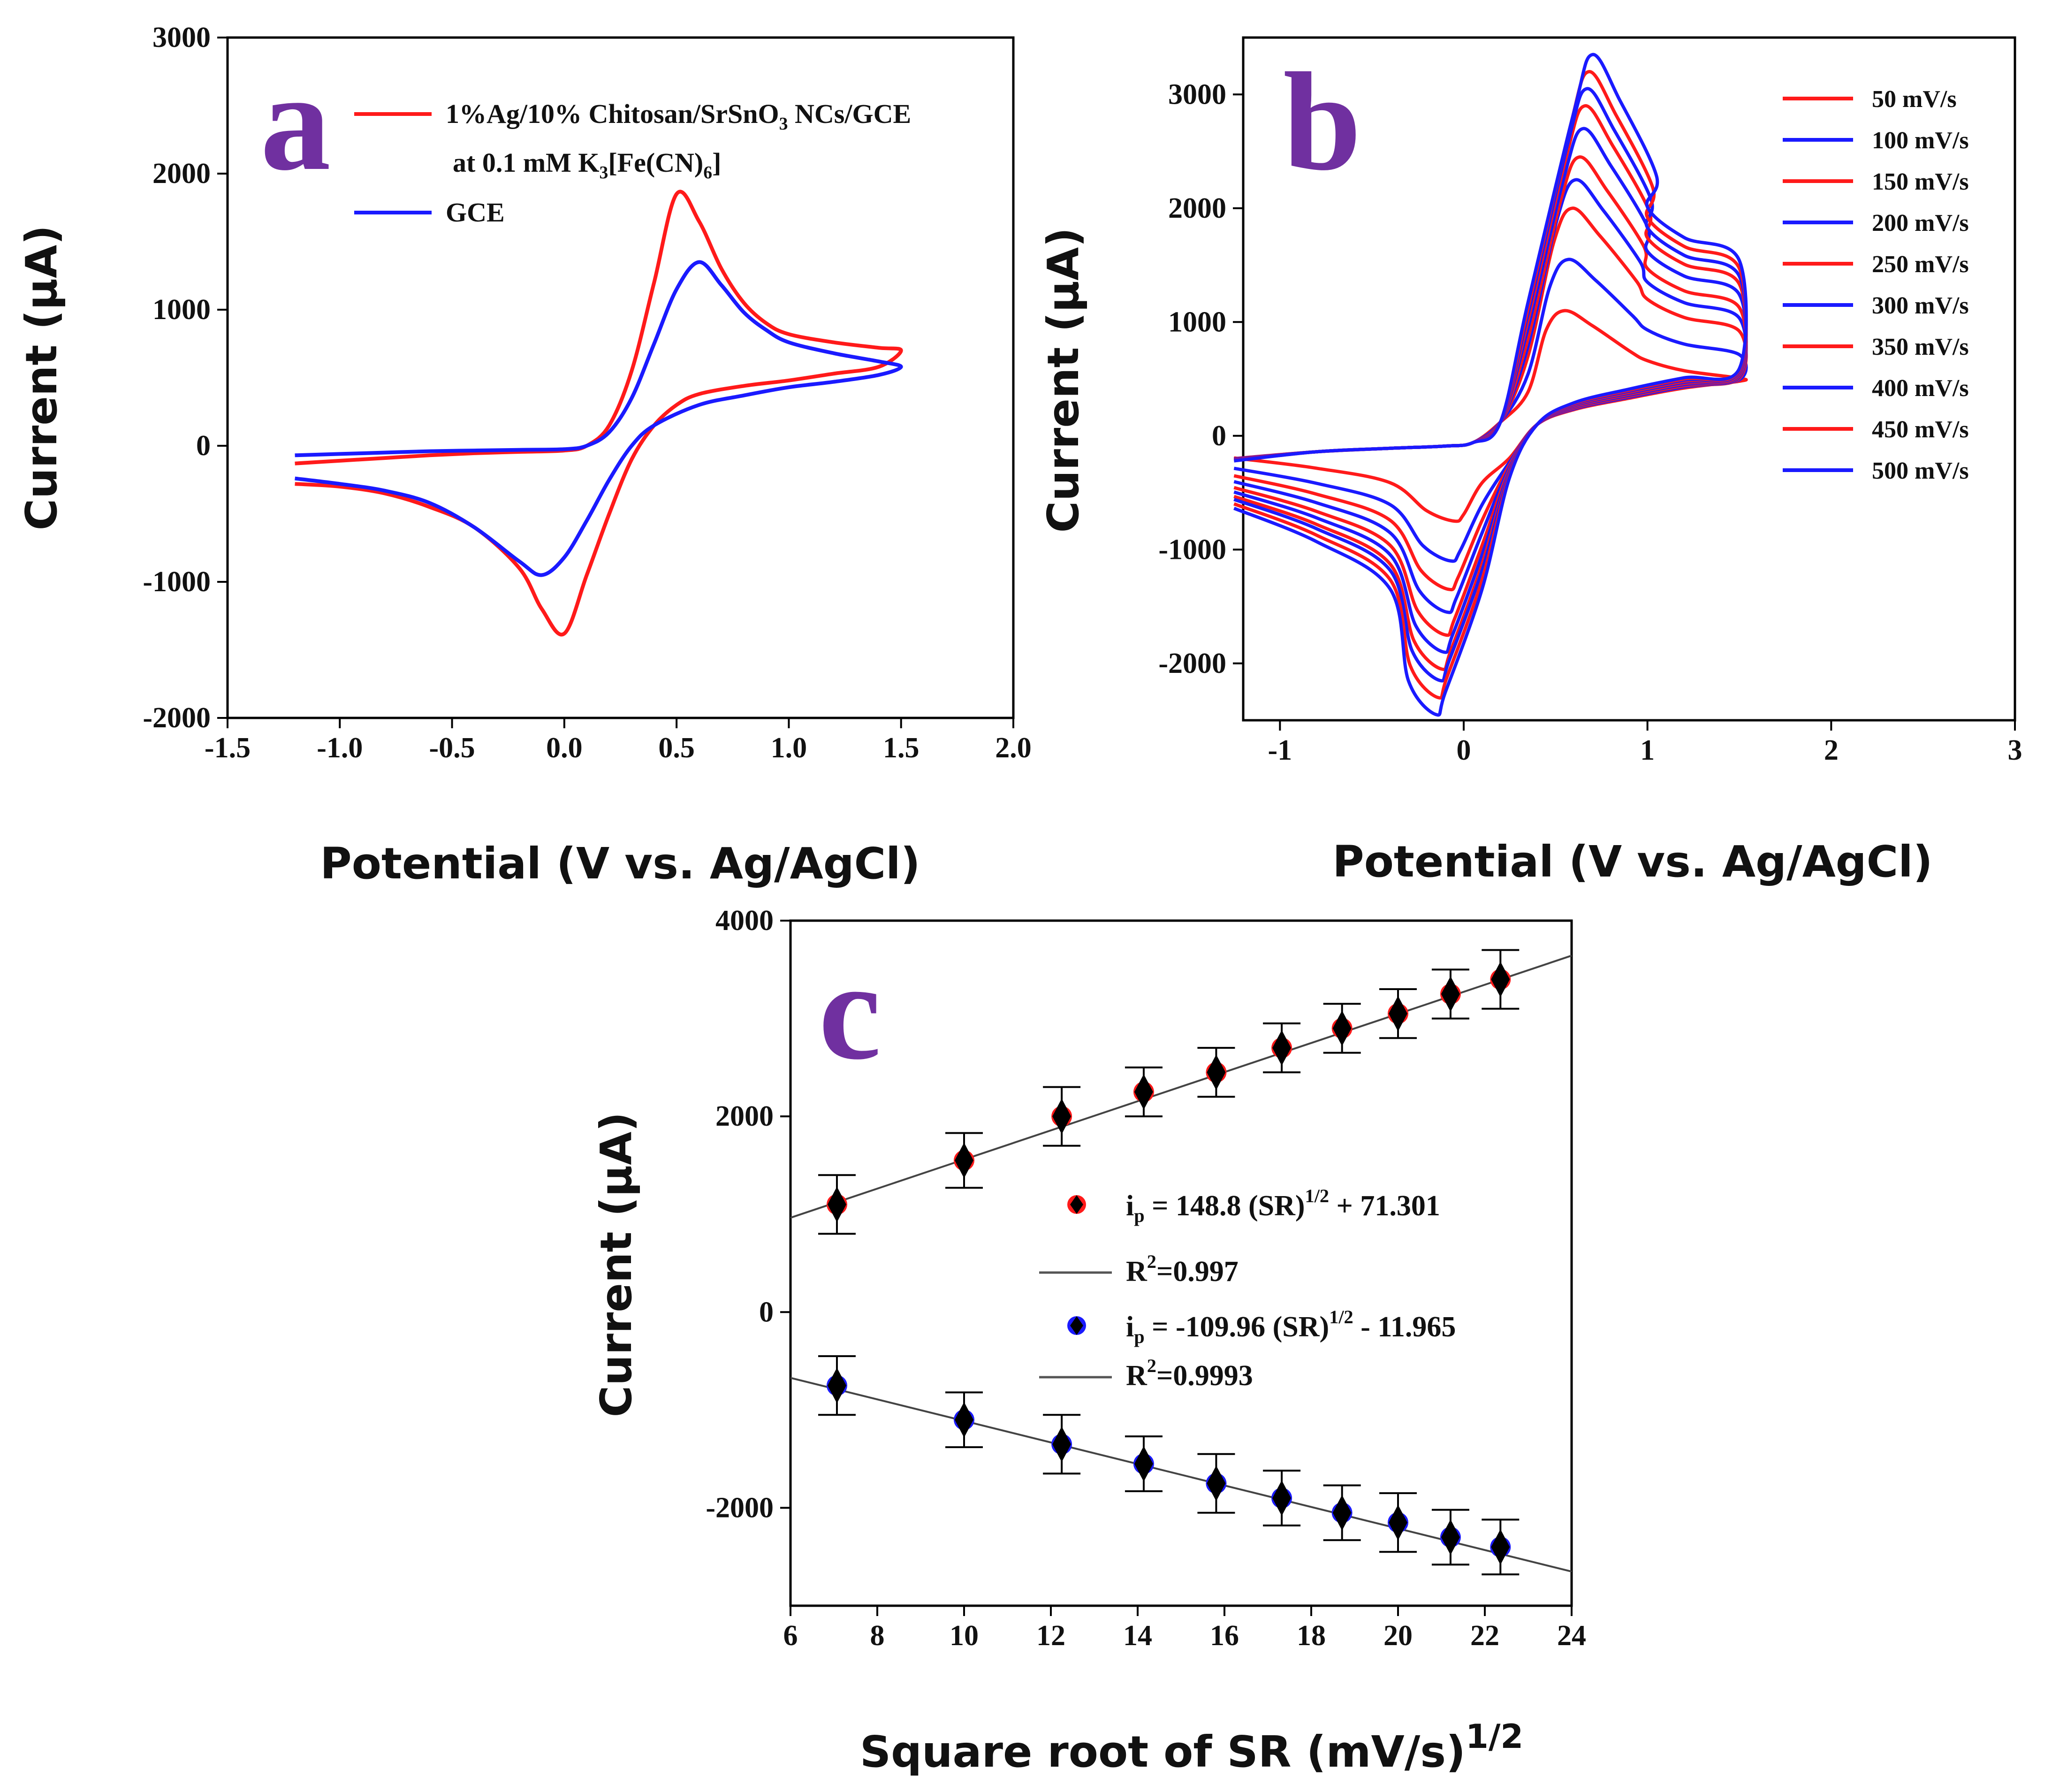  What do you see at coordinates (1920, 140) in the screenshot?
I see `legend-b-label: 100 mV/s` at bounding box center [1920, 140].